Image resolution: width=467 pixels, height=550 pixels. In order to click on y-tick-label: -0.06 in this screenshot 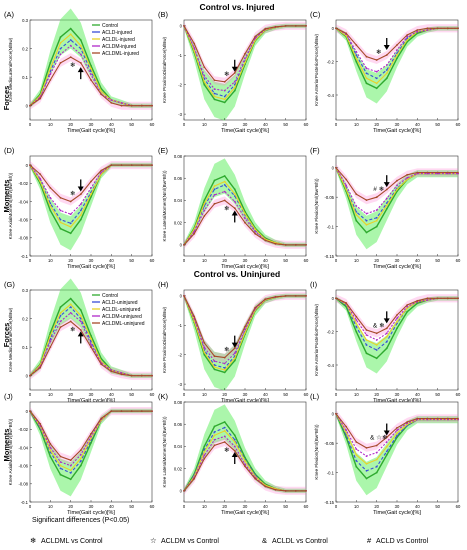, I will do `click(23, 465)`.